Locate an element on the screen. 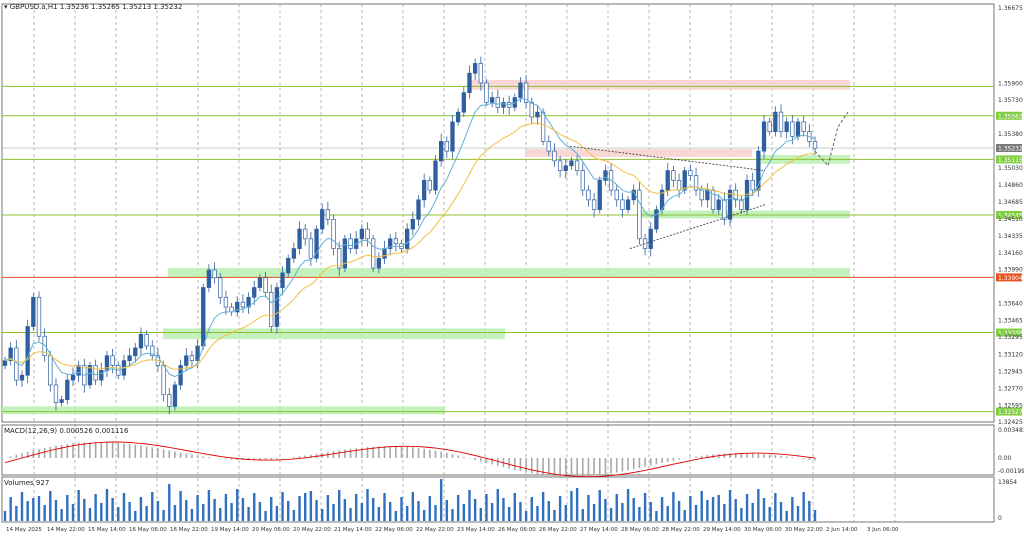 This screenshot has height=537, width=1024. price-tag is located at coordinates (1009, 277).